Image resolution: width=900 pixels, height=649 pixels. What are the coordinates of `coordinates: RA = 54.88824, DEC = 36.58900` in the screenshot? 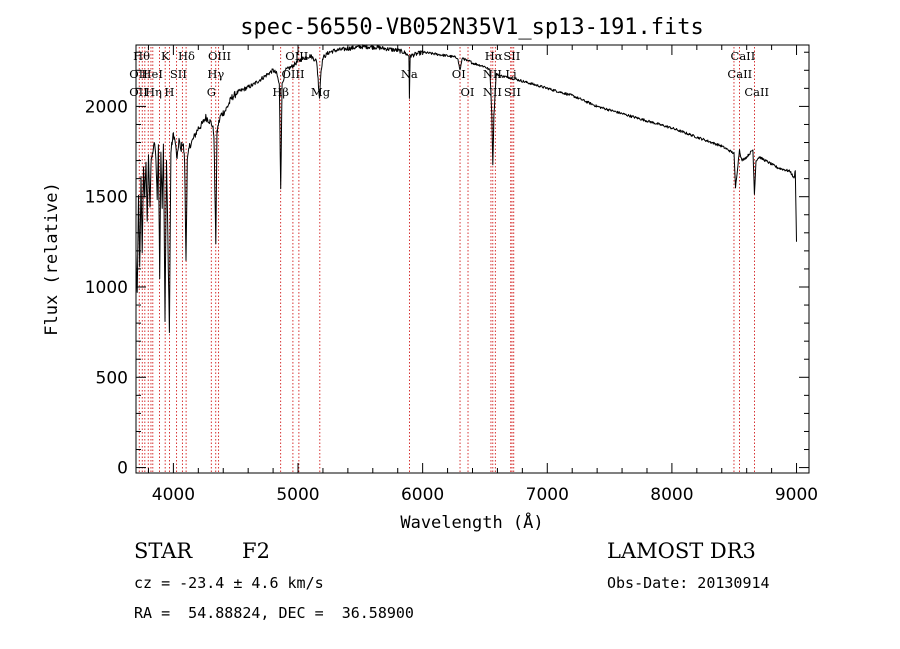 It's located at (274, 613).